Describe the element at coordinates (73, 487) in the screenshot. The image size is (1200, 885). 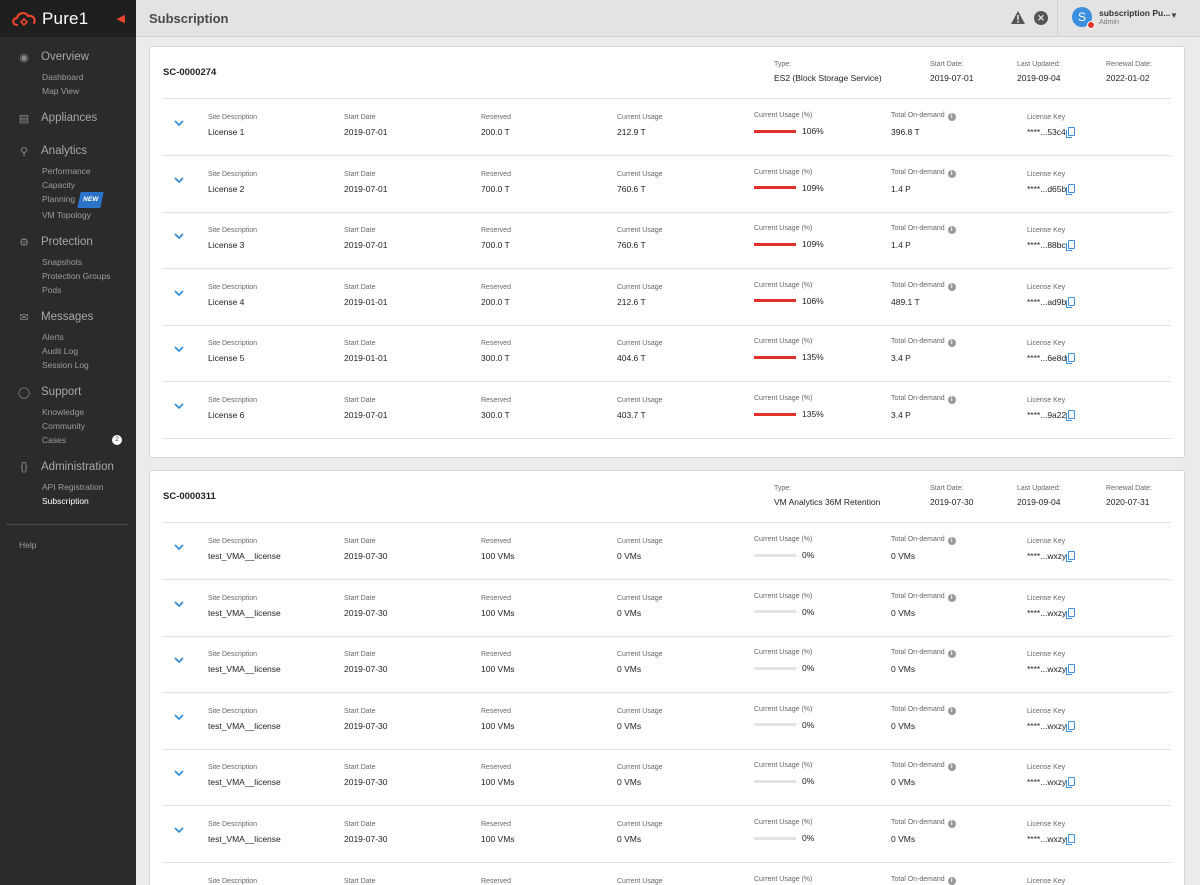
I see `nav-item-label: API Registration` at that location.